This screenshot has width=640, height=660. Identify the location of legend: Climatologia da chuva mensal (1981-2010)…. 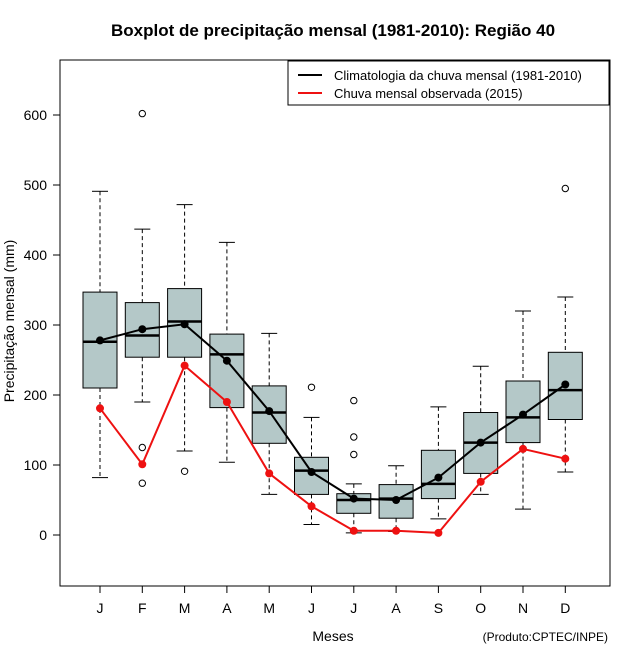
(448, 83).